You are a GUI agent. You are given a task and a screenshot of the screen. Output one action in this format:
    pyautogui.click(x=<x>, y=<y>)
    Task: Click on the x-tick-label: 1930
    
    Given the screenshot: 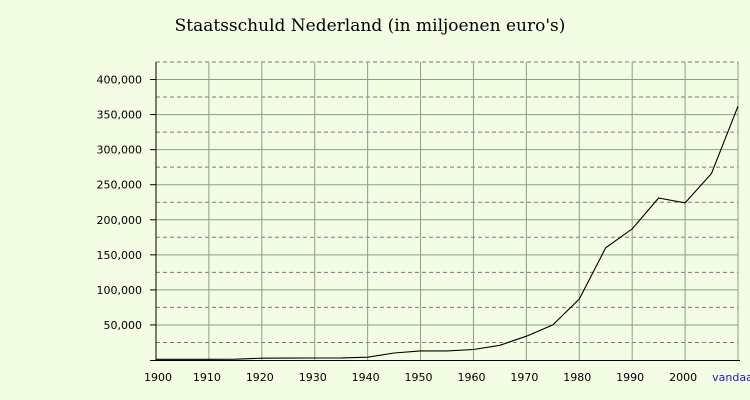 What is the action you would take?
    pyautogui.click(x=313, y=377)
    